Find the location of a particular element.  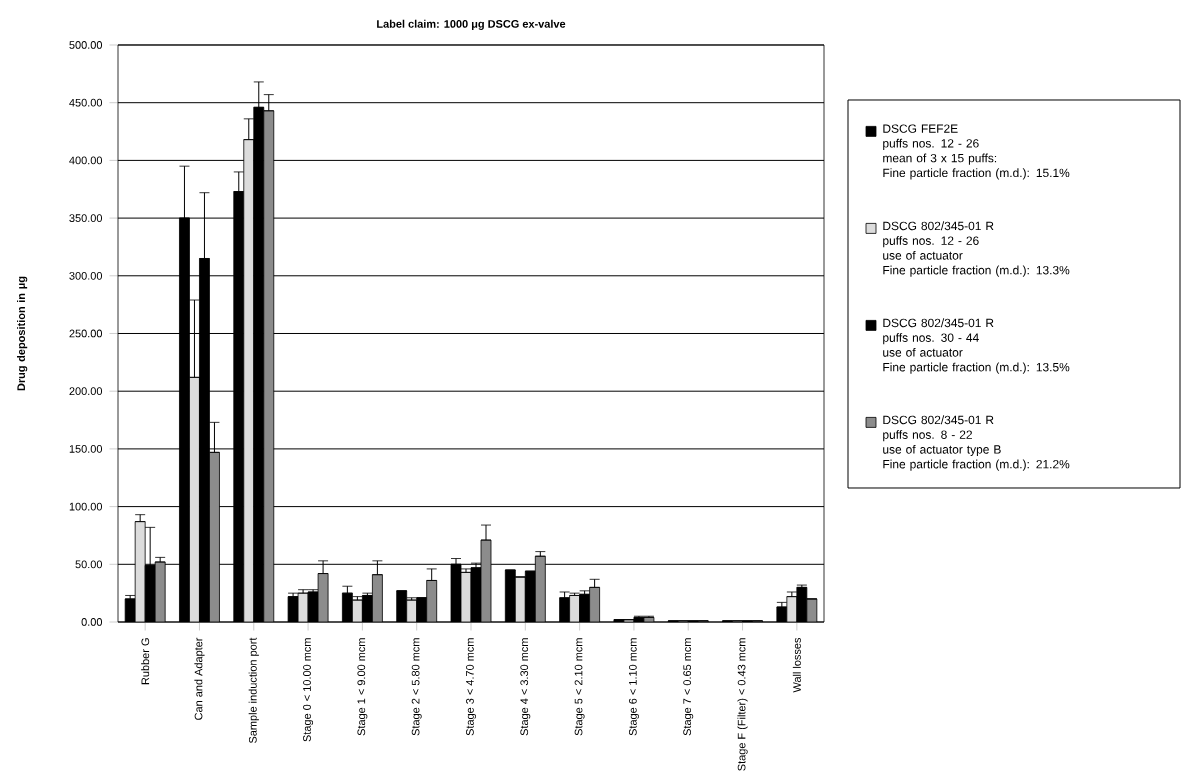

y-tick-label: 350.00 is located at coordinates (86, 218).